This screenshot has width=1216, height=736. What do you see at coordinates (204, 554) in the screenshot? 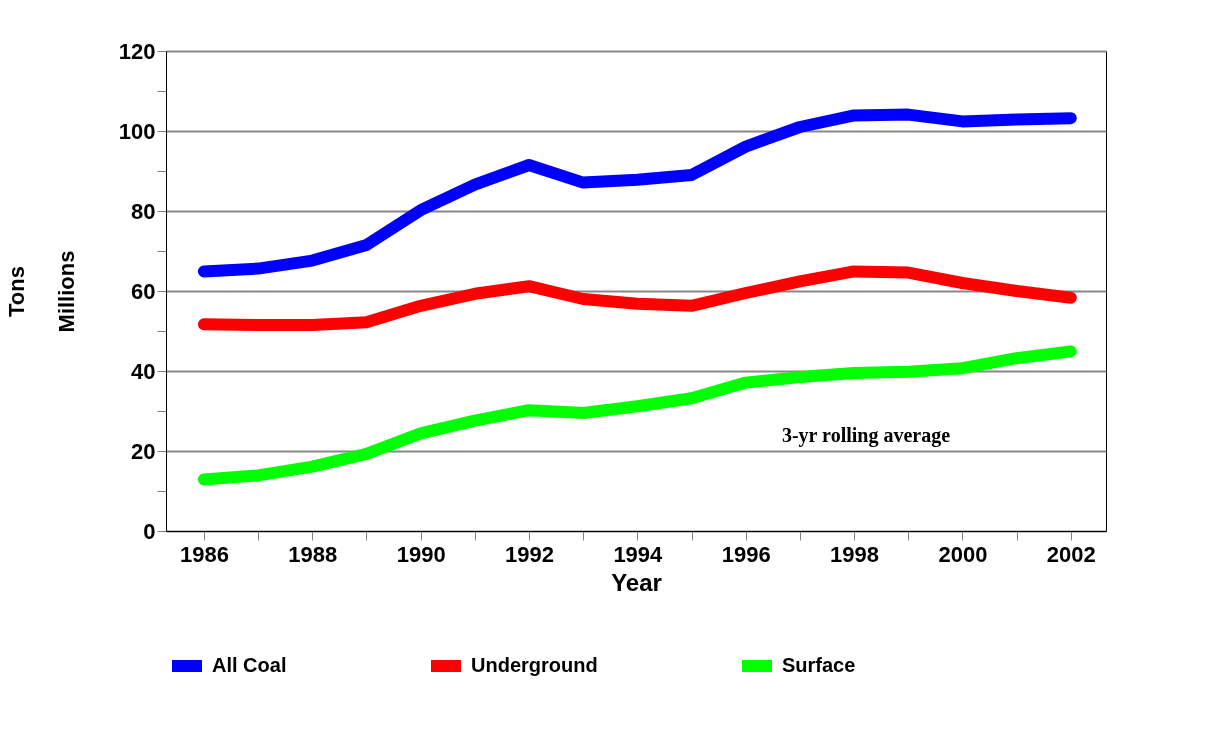
I see `x-tick-label: 1986` at bounding box center [204, 554].